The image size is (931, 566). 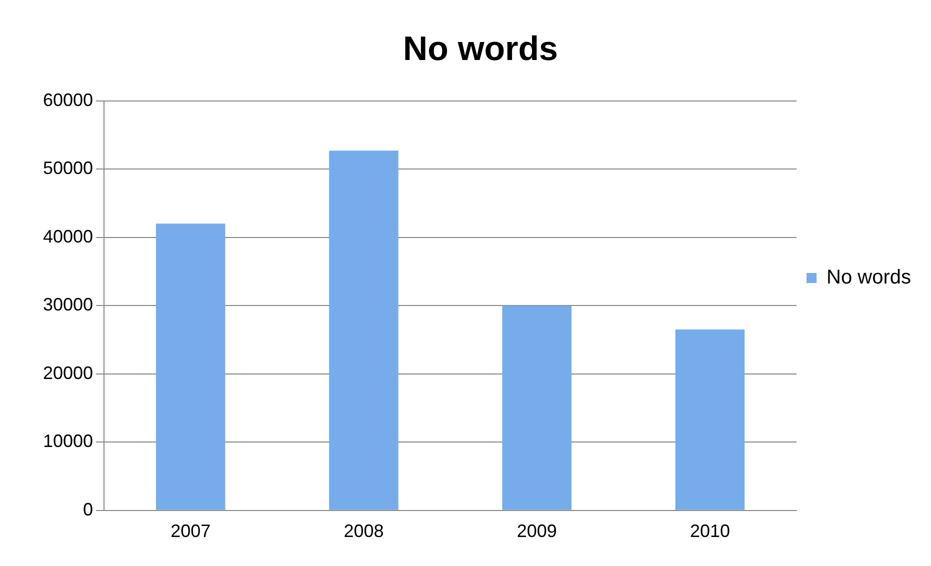 I want to click on x-tick-label: 2009, so click(x=536, y=531).